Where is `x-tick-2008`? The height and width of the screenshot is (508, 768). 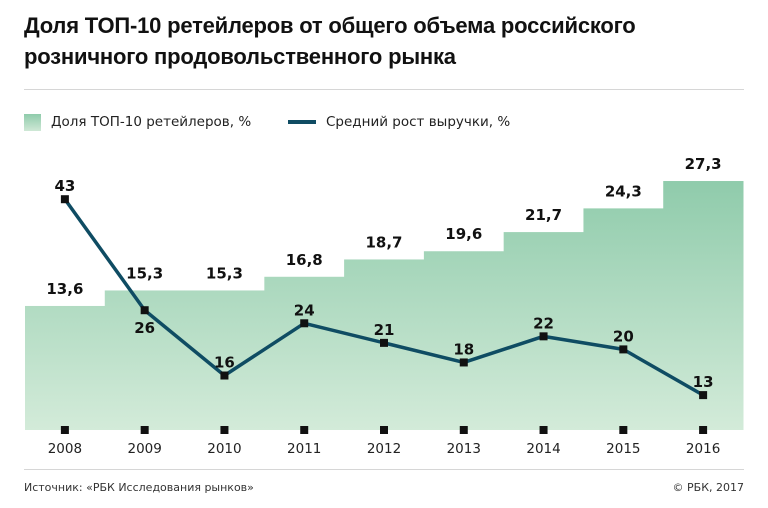
x-tick-2008 is located at coordinates (64, 430).